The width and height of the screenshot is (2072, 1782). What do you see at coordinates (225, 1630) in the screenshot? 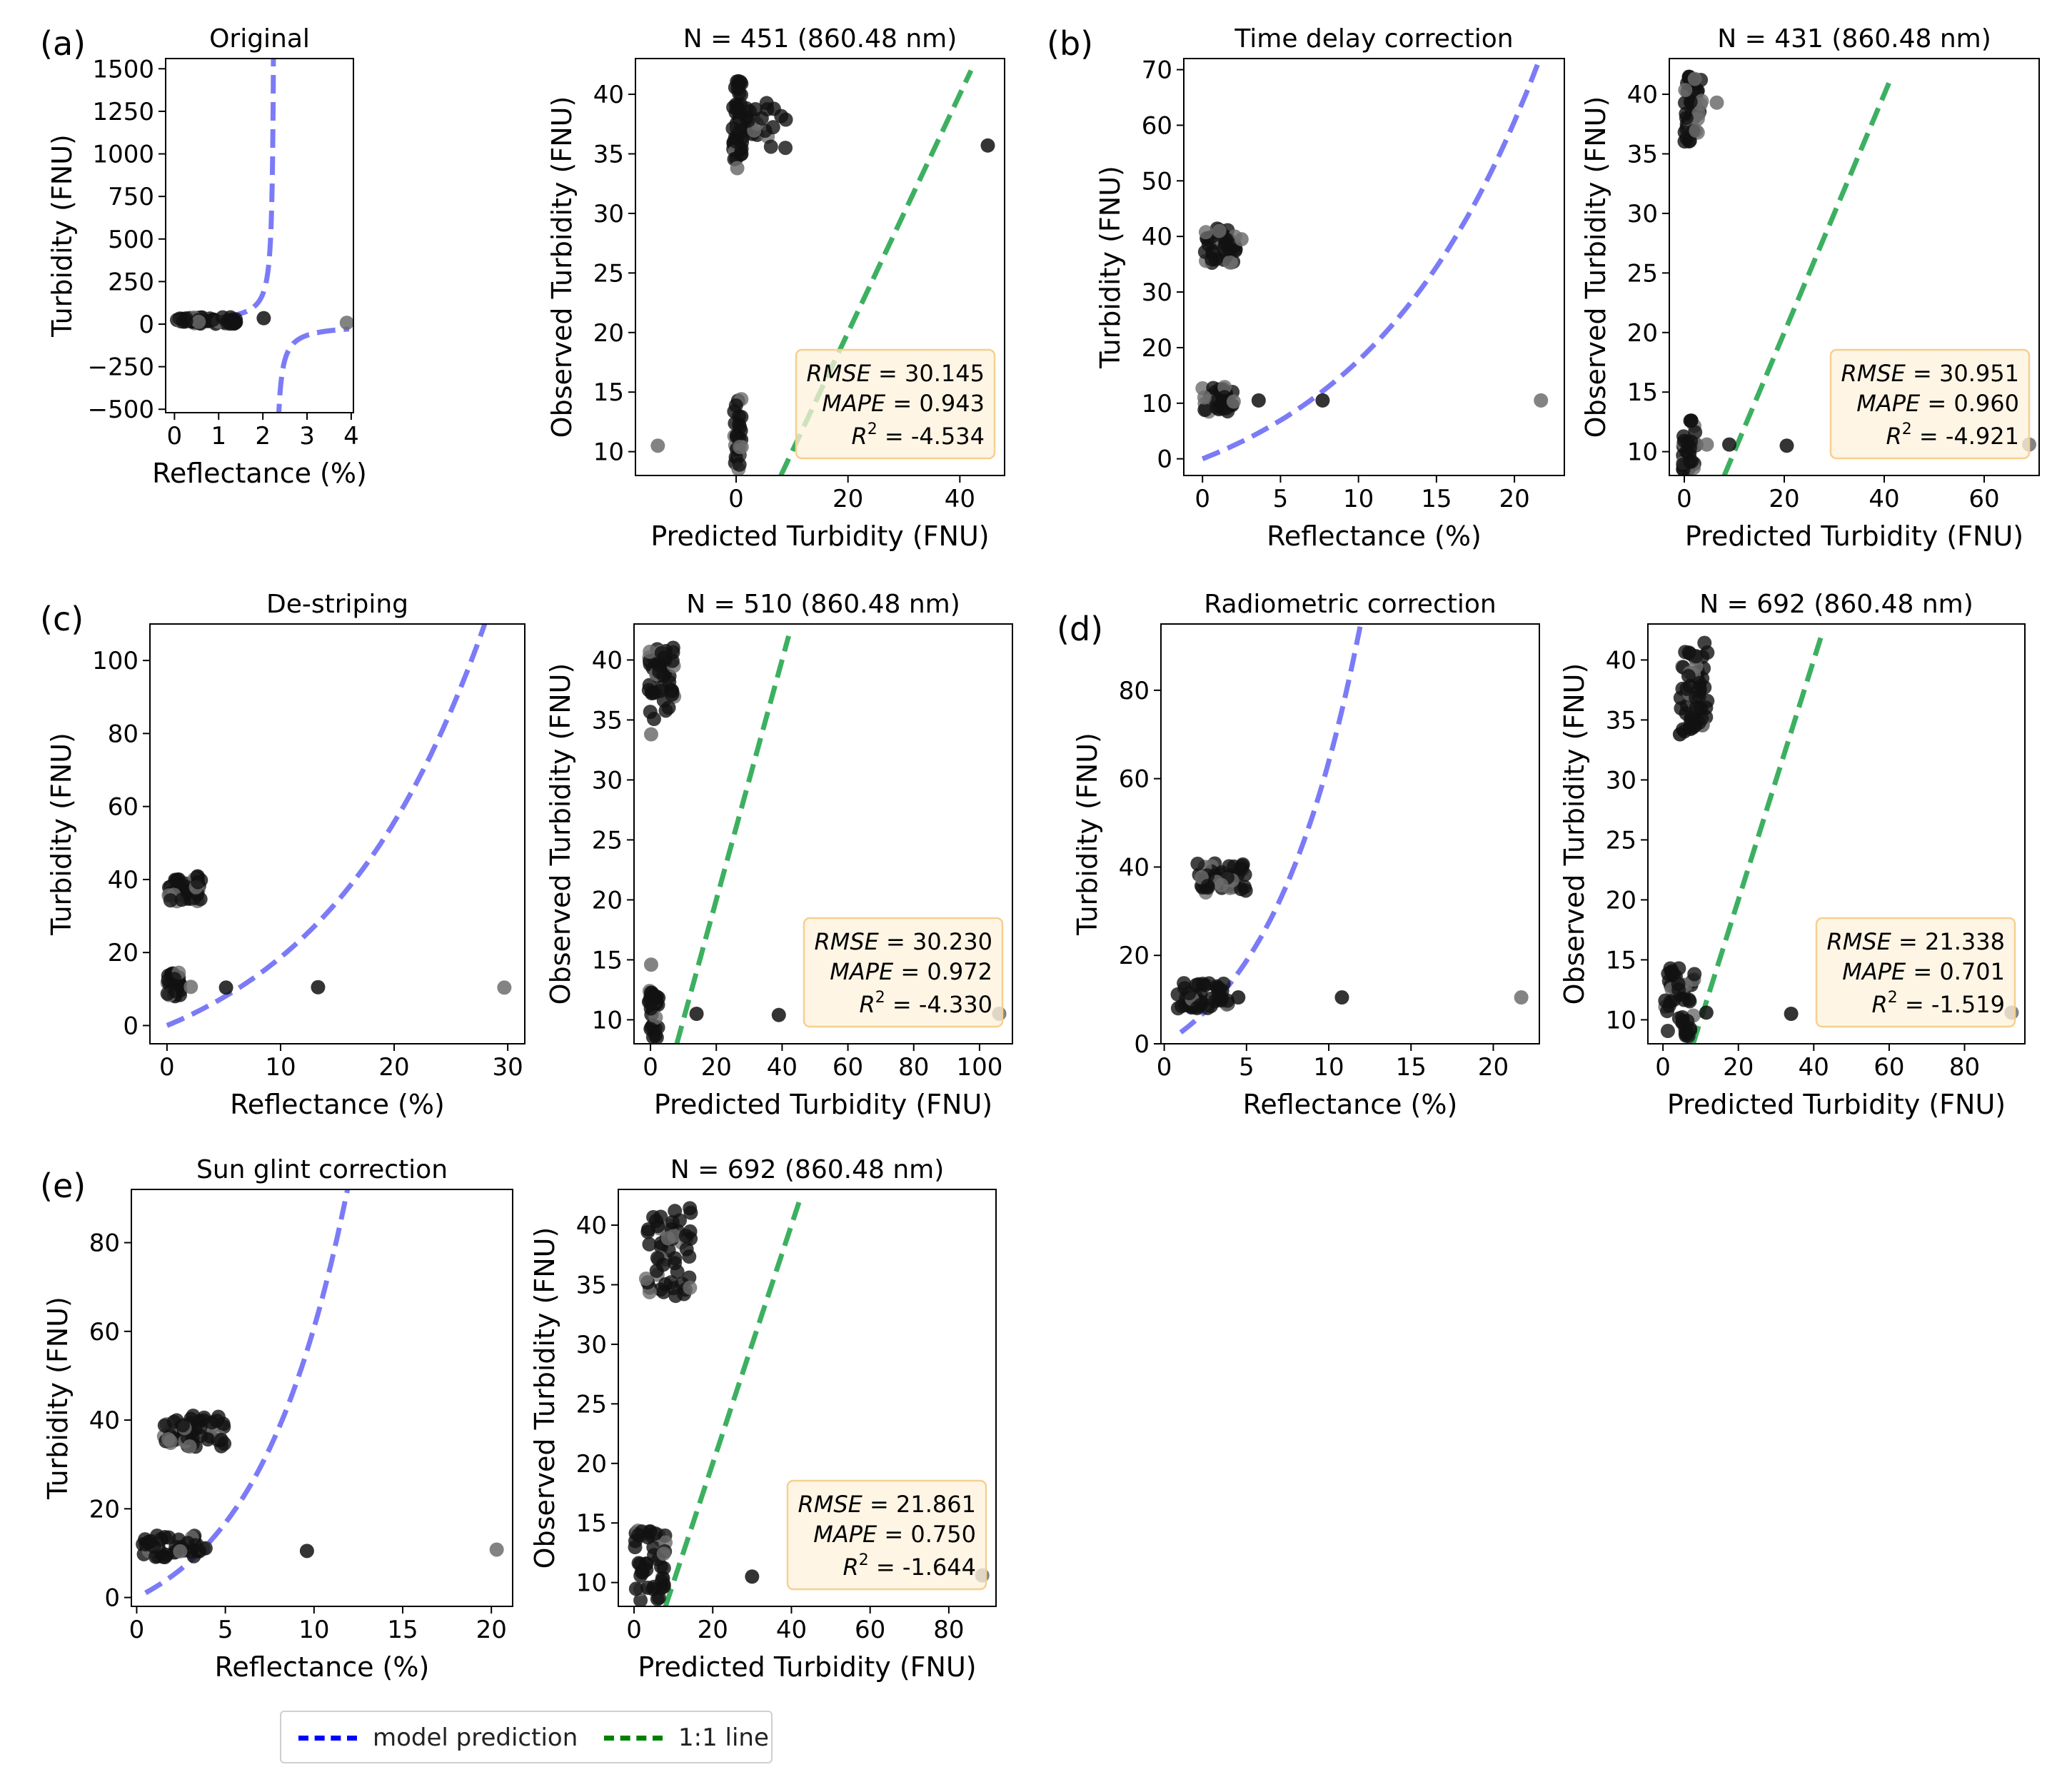
I see `x-tick-label: 5` at bounding box center [225, 1630].